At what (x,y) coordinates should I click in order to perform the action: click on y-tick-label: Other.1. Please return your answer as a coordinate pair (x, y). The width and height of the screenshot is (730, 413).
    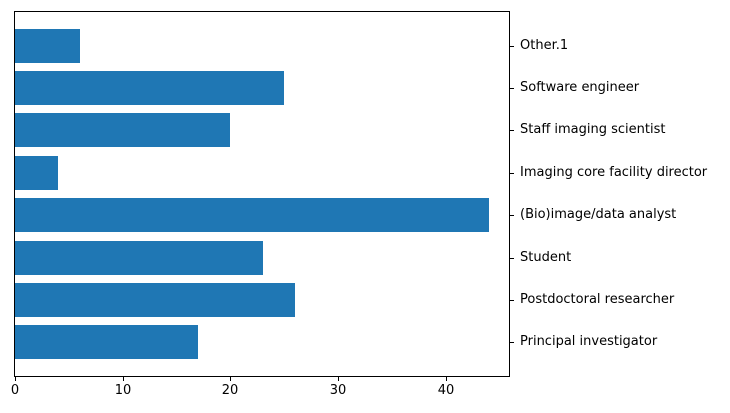
    Looking at the image, I should click on (544, 45).